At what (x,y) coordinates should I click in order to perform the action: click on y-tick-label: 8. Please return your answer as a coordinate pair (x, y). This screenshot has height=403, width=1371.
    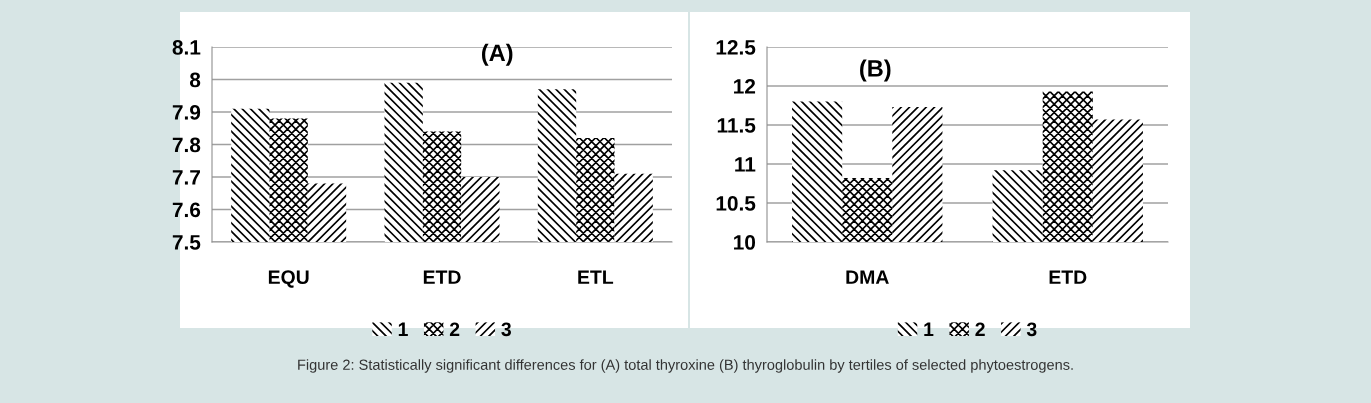
    Looking at the image, I should click on (195, 80).